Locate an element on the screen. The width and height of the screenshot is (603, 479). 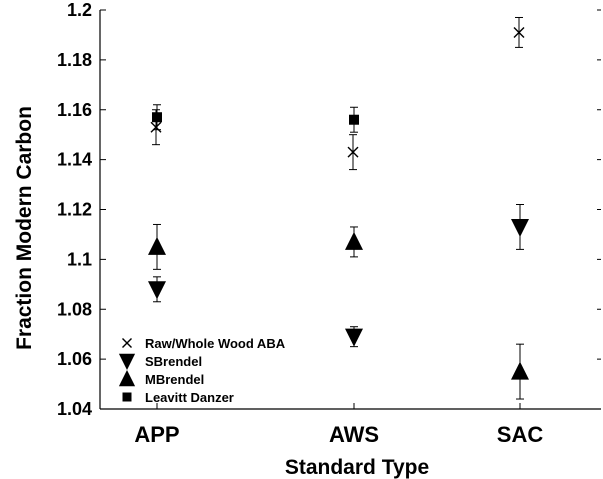
series-leavitt-danzer is located at coordinates (255, 118).